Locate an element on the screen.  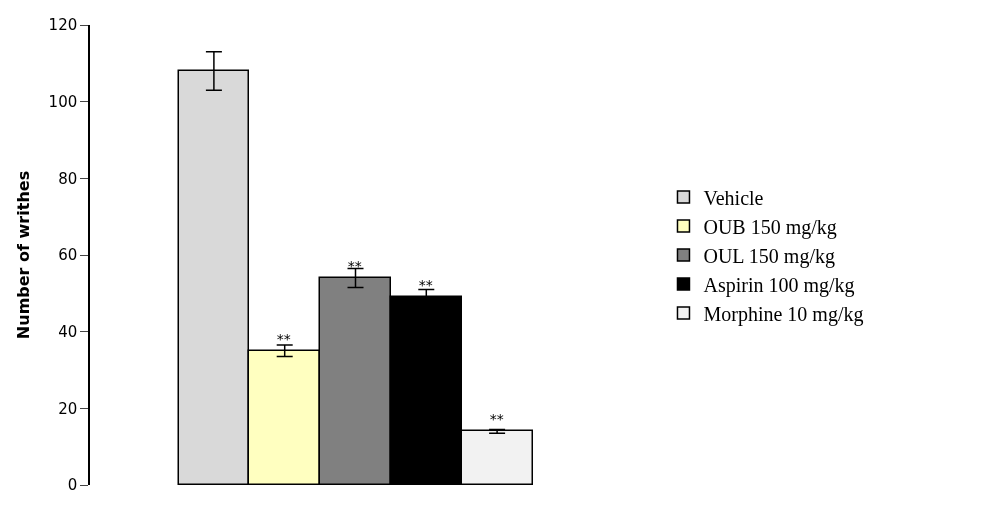
y-tick-label: 20 is located at coordinates (68, 408).